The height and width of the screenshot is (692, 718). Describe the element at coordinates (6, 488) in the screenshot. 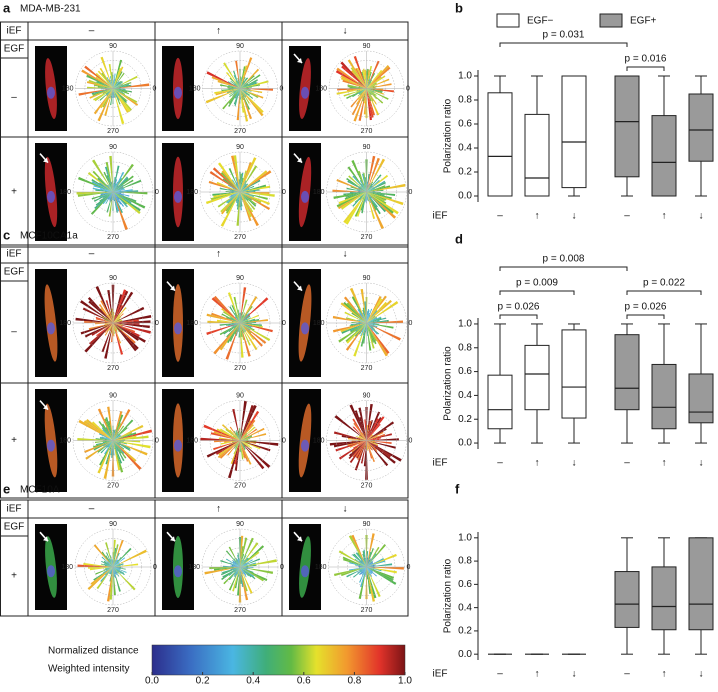

I see `panel-letter: e` at that location.